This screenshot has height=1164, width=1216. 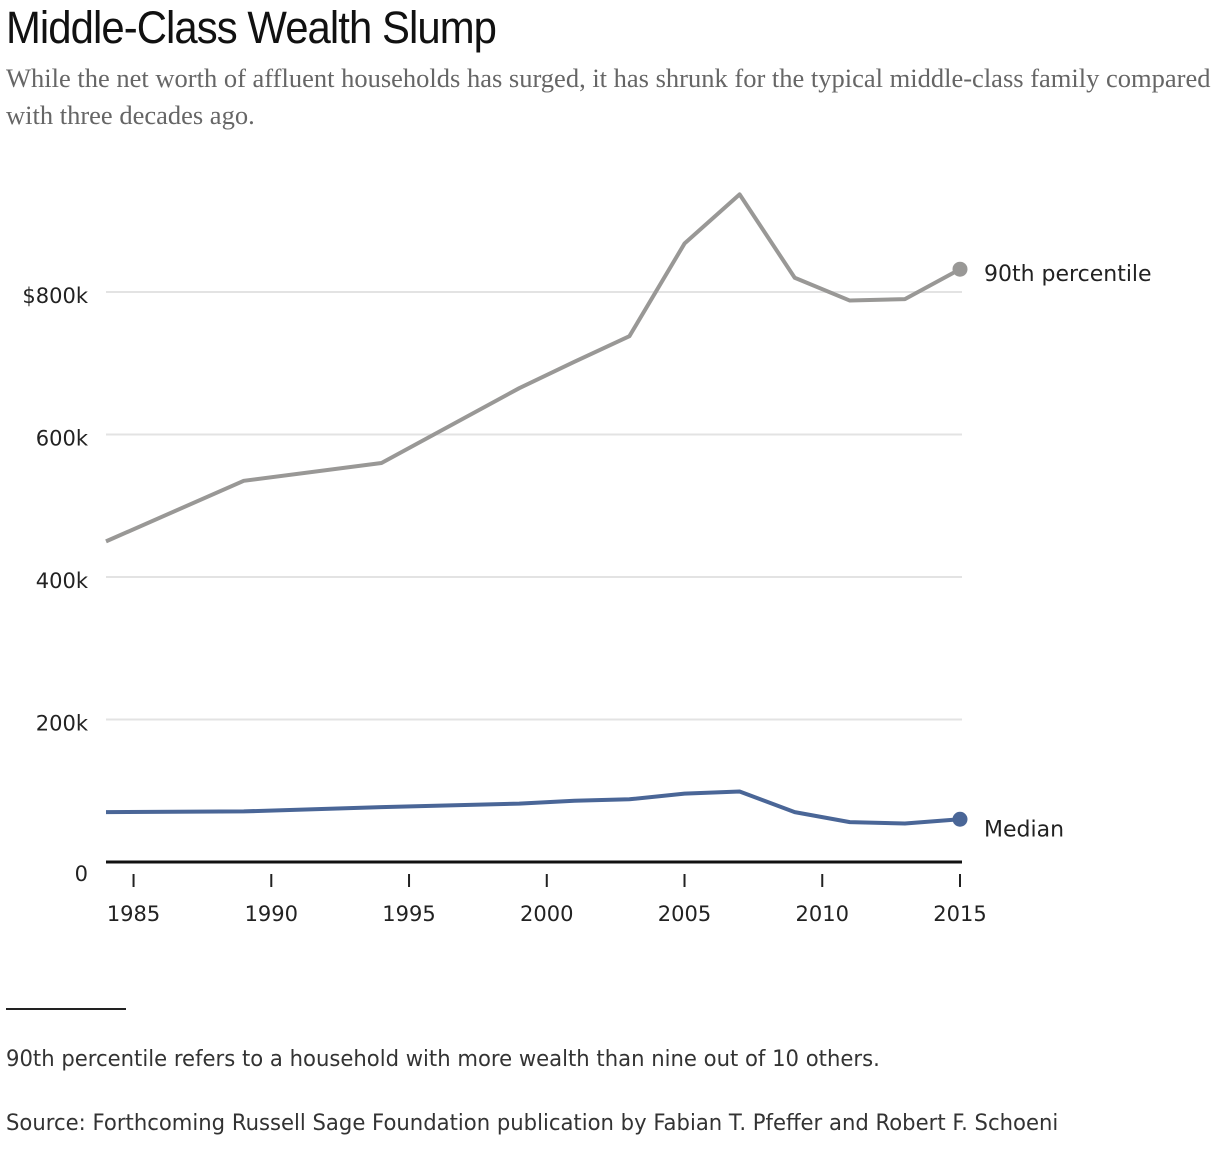 What do you see at coordinates (81, 874) in the screenshot?
I see `y-tick-label: 0` at bounding box center [81, 874].